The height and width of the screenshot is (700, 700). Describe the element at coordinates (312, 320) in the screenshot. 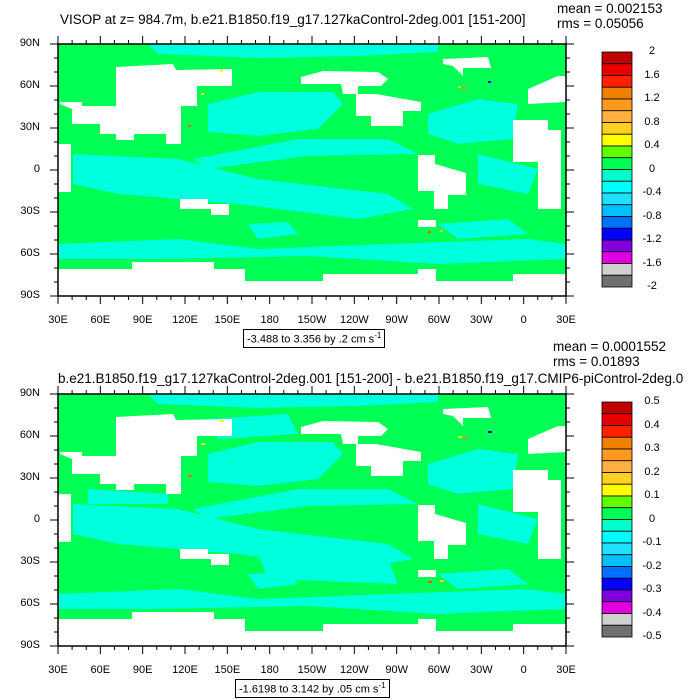

I see `lon-label: 150W` at that location.